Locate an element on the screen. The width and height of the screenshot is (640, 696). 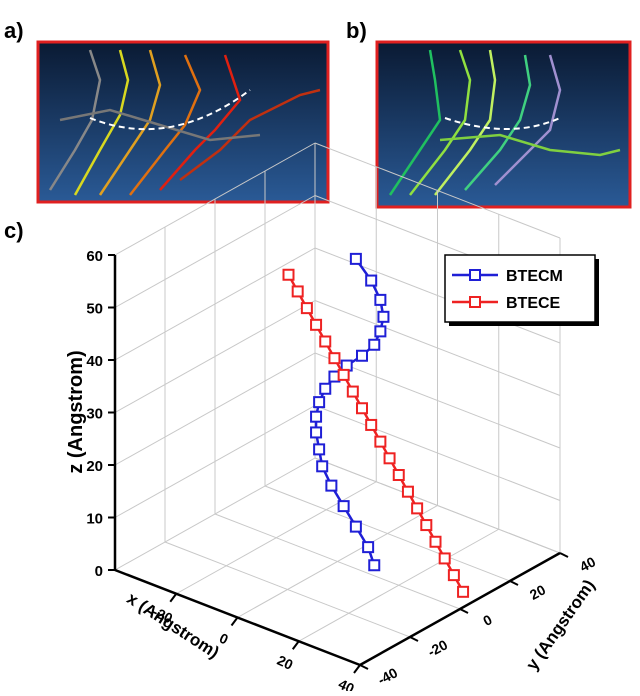
molecule-image-b is located at coordinates (503, 124).